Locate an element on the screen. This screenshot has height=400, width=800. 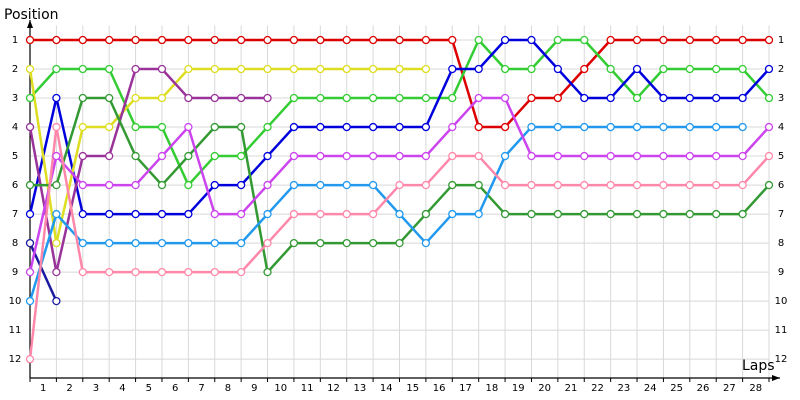
y-tick-label: 5 is located at coordinates (15, 156).